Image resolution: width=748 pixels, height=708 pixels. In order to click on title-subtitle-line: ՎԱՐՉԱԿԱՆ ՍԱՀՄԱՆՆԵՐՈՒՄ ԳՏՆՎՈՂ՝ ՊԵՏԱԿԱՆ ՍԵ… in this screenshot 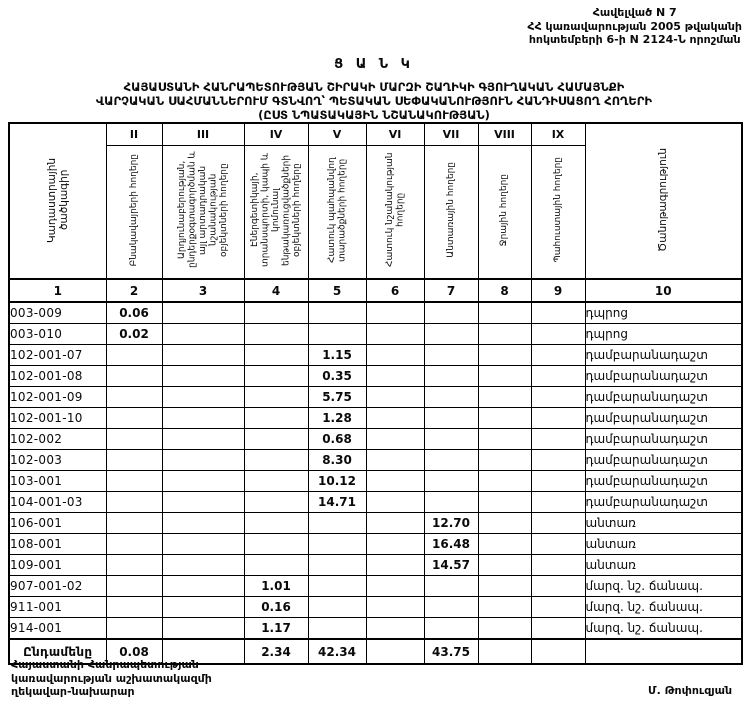, I will do `click(374, 101)`.